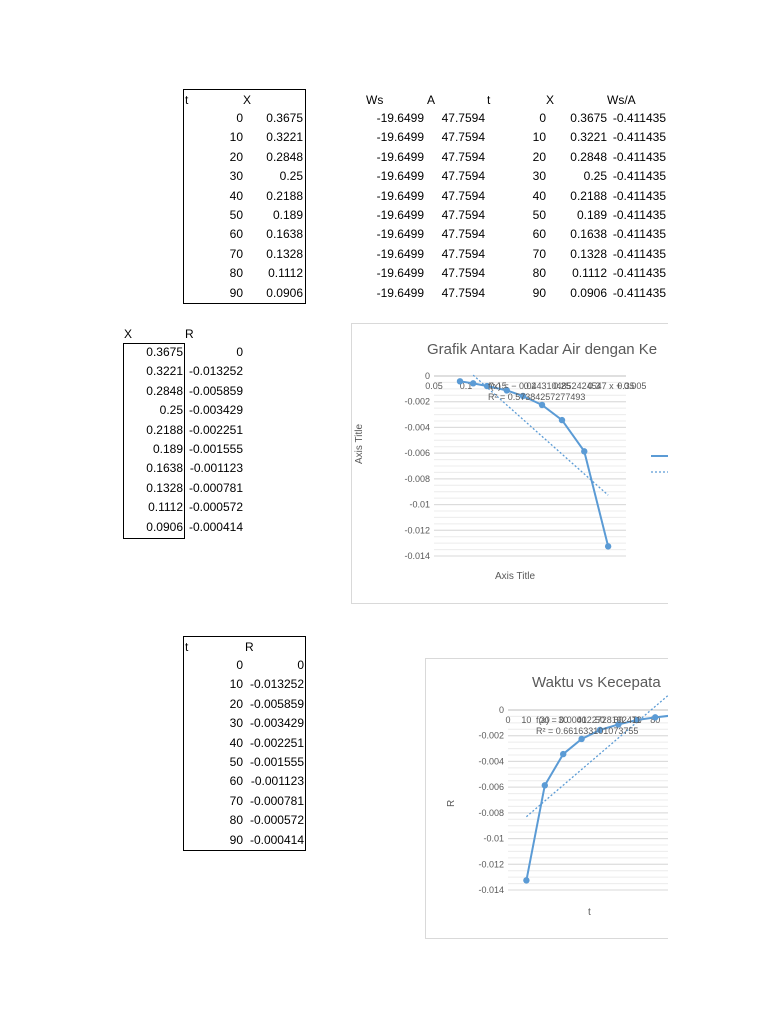  What do you see at coordinates (164, 429) in the screenshot?
I see `table3-cell: 0.2188` at bounding box center [164, 429].